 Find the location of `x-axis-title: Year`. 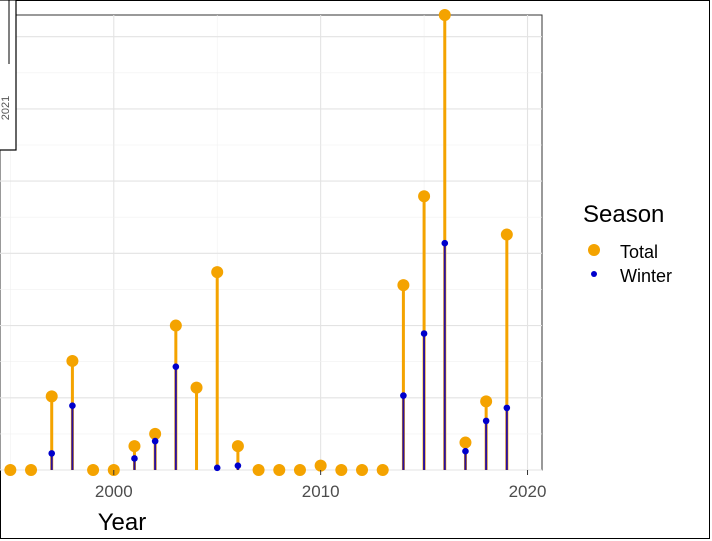

x-axis-title: Year is located at coordinates (122, 522).